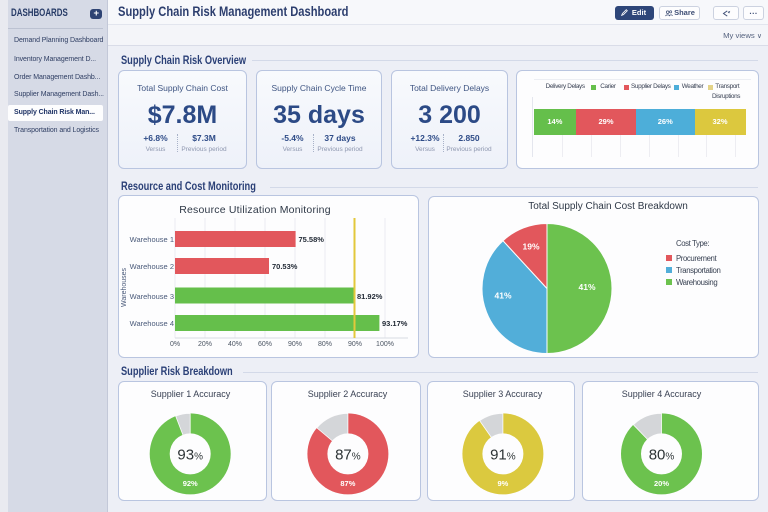 The width and height of the screenshot is (768, 512). Describe the element at coordinates (662, 455) in the screenshot. I see `svg-text: 80%` at that location.